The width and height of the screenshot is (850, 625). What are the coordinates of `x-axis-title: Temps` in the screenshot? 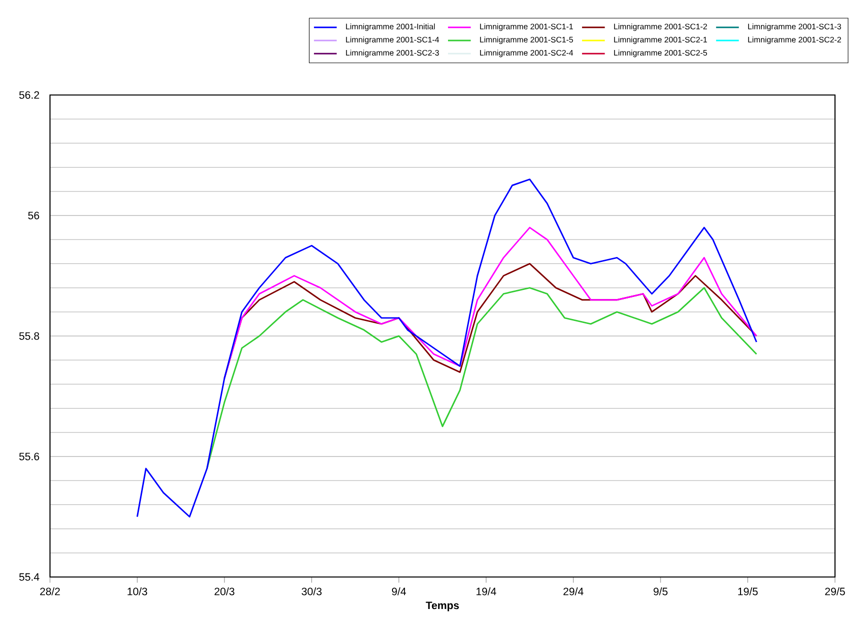 It's located at (442, 607).